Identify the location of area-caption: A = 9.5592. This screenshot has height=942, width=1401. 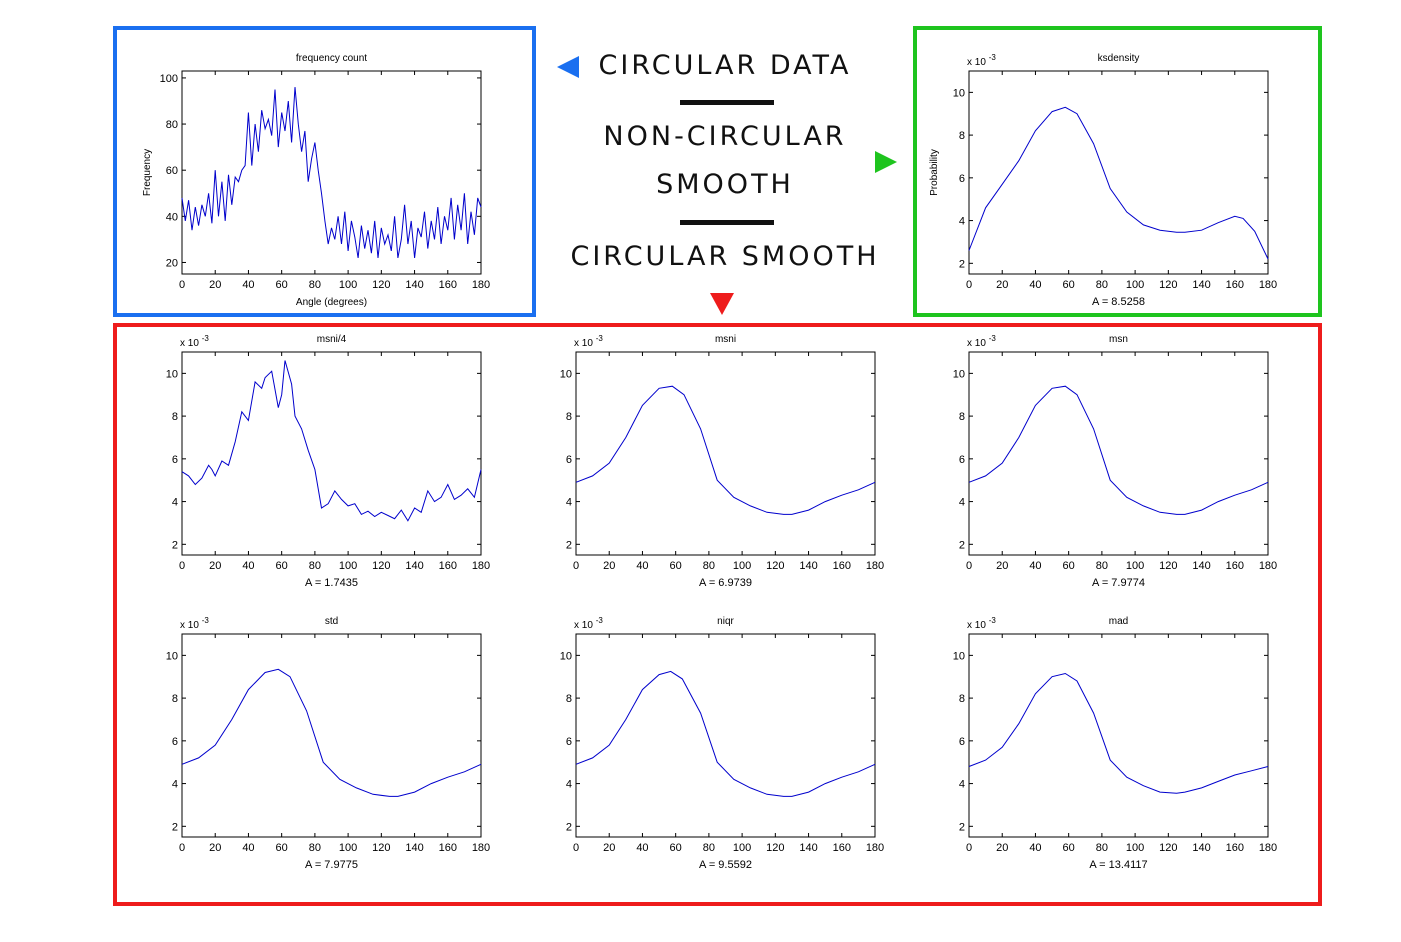
(725, 865).